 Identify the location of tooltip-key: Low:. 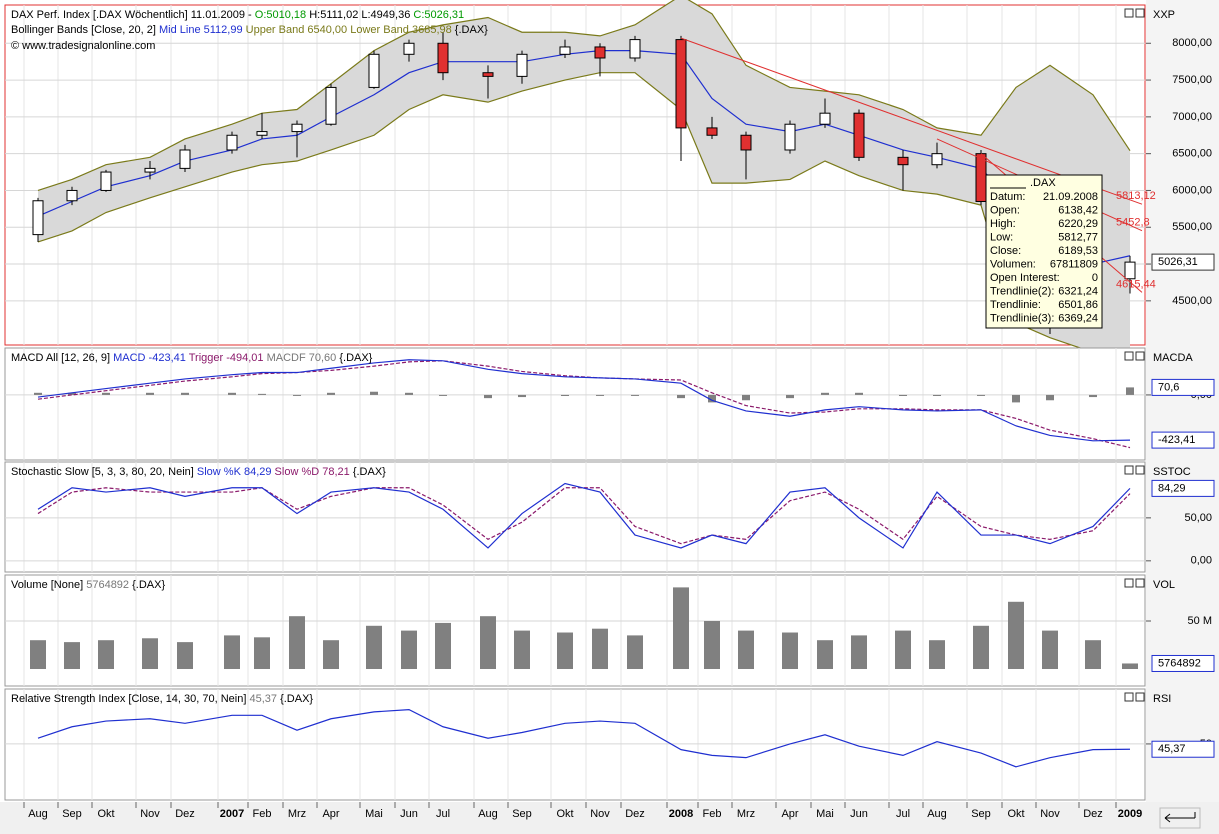
(1001, 237).